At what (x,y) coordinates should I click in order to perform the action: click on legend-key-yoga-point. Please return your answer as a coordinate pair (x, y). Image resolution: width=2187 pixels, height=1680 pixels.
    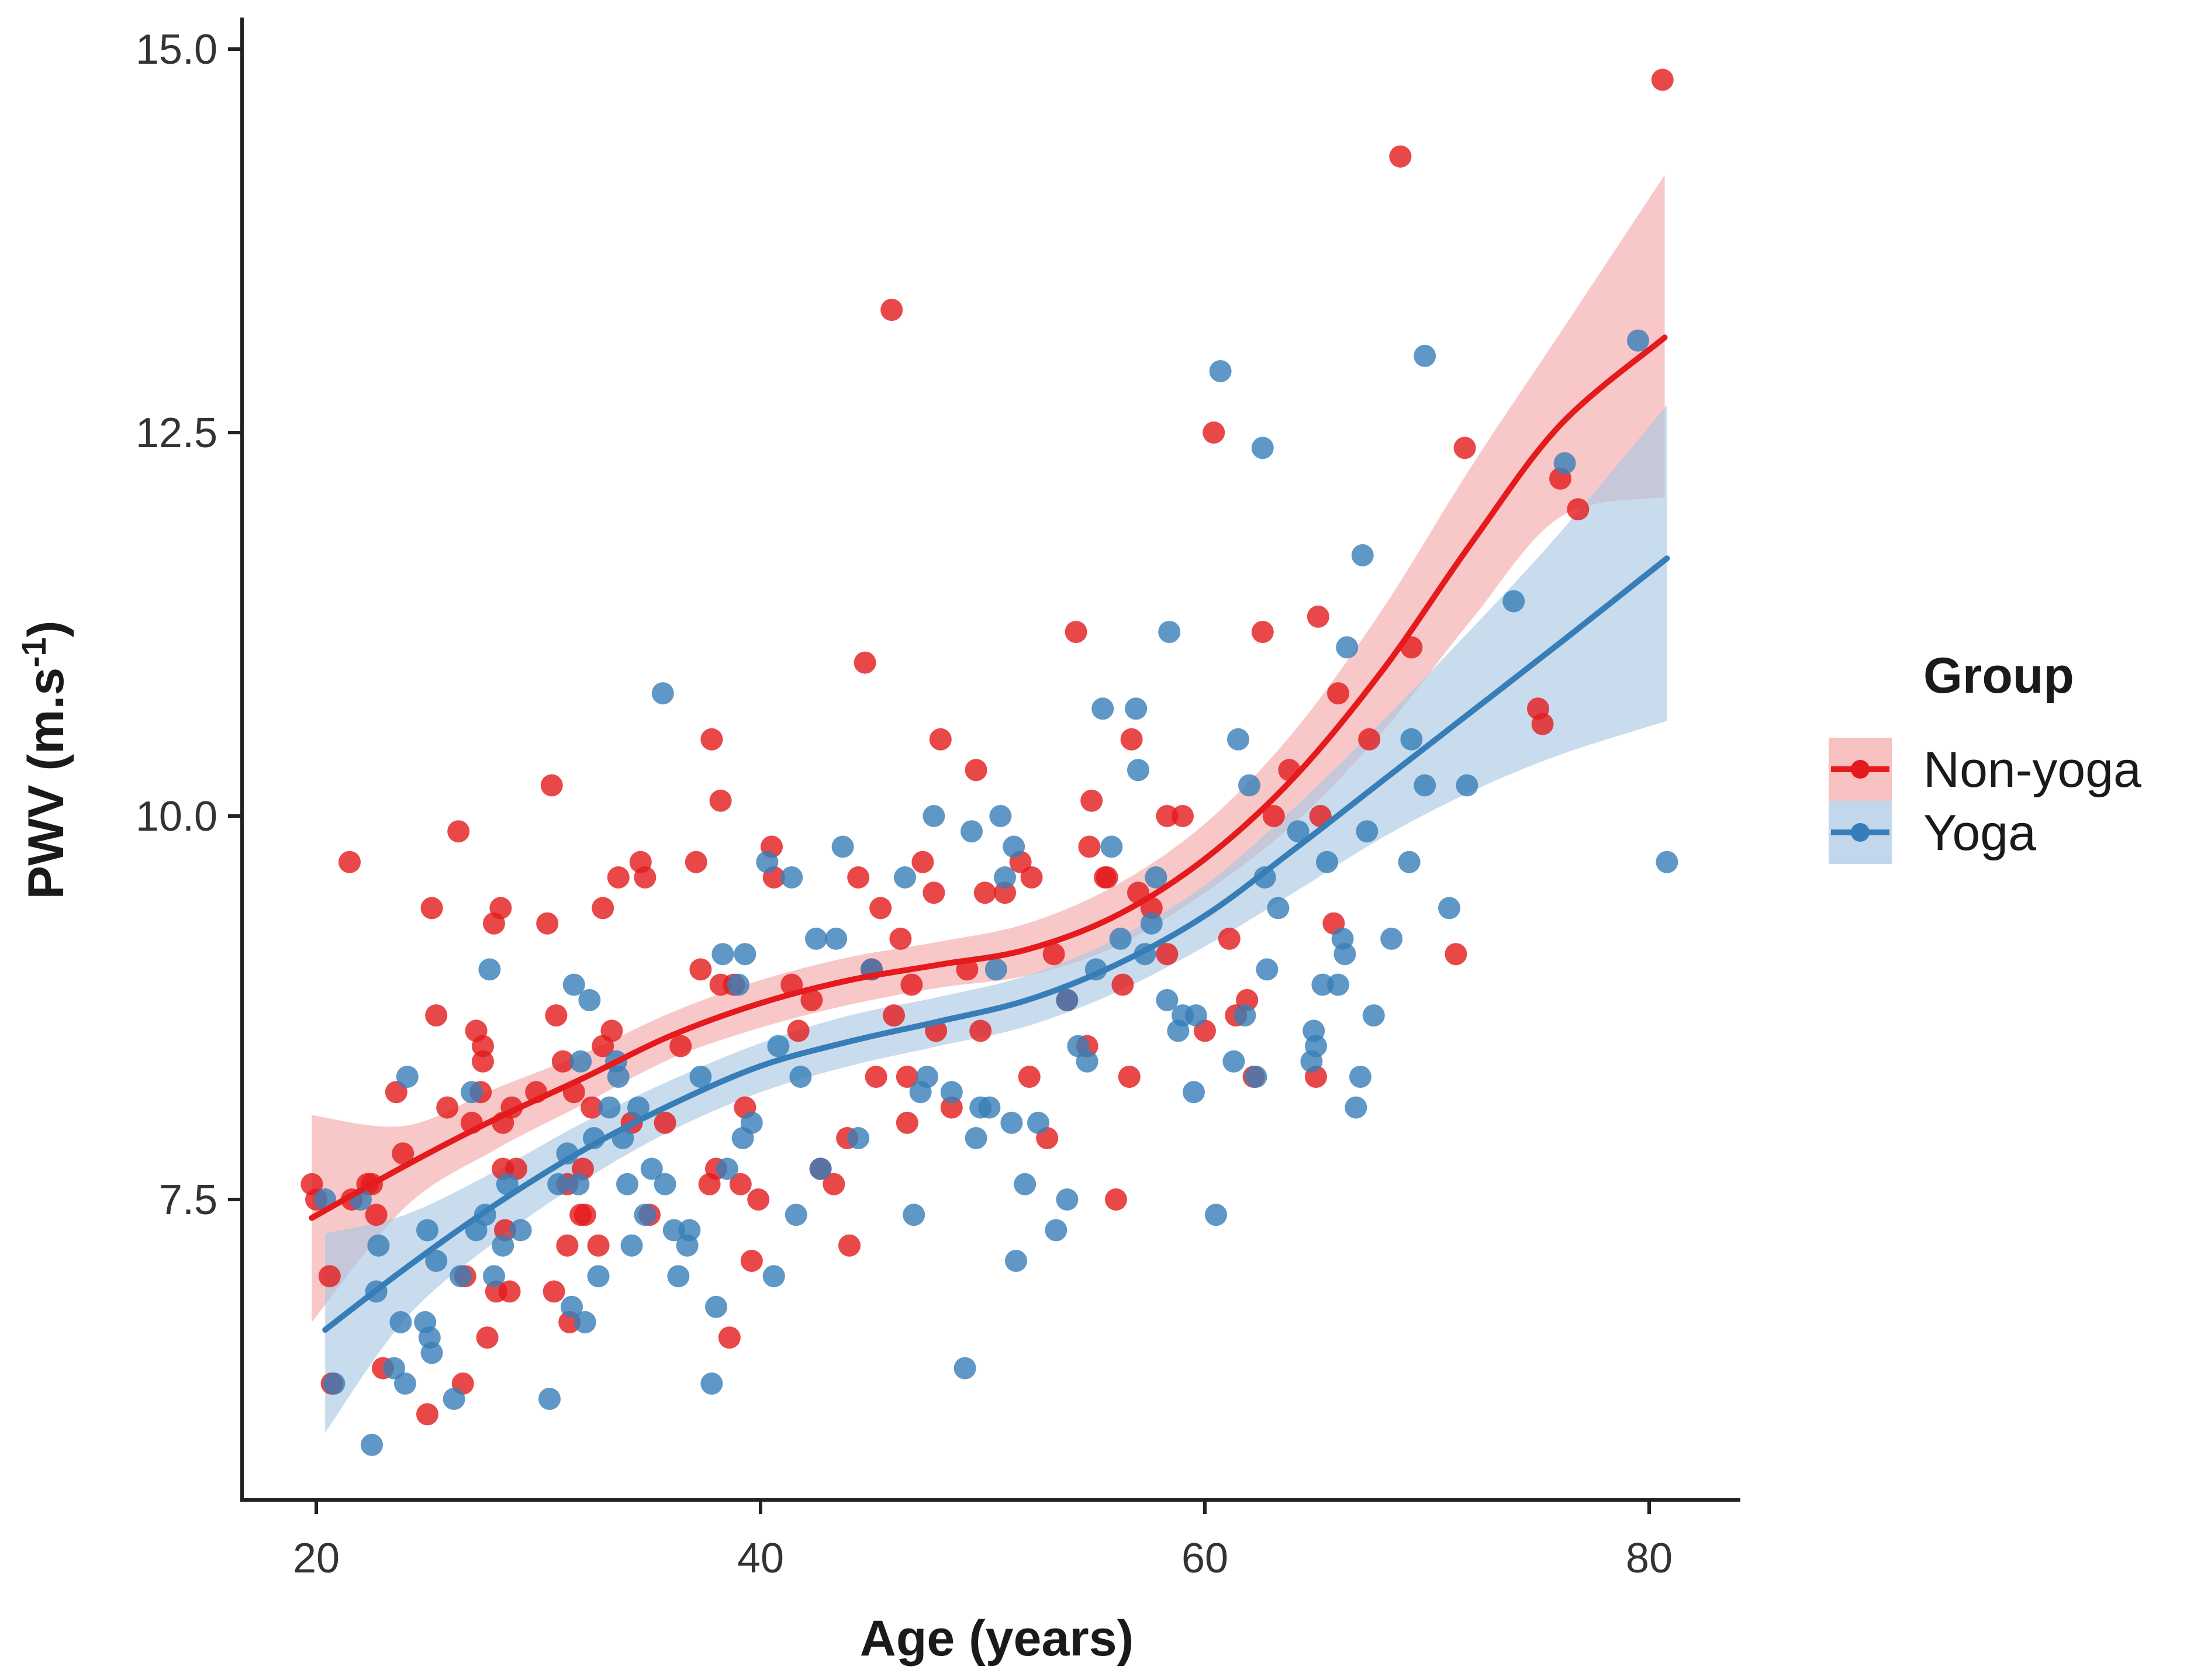
    Looking at the image, I should click on (1860, 832).